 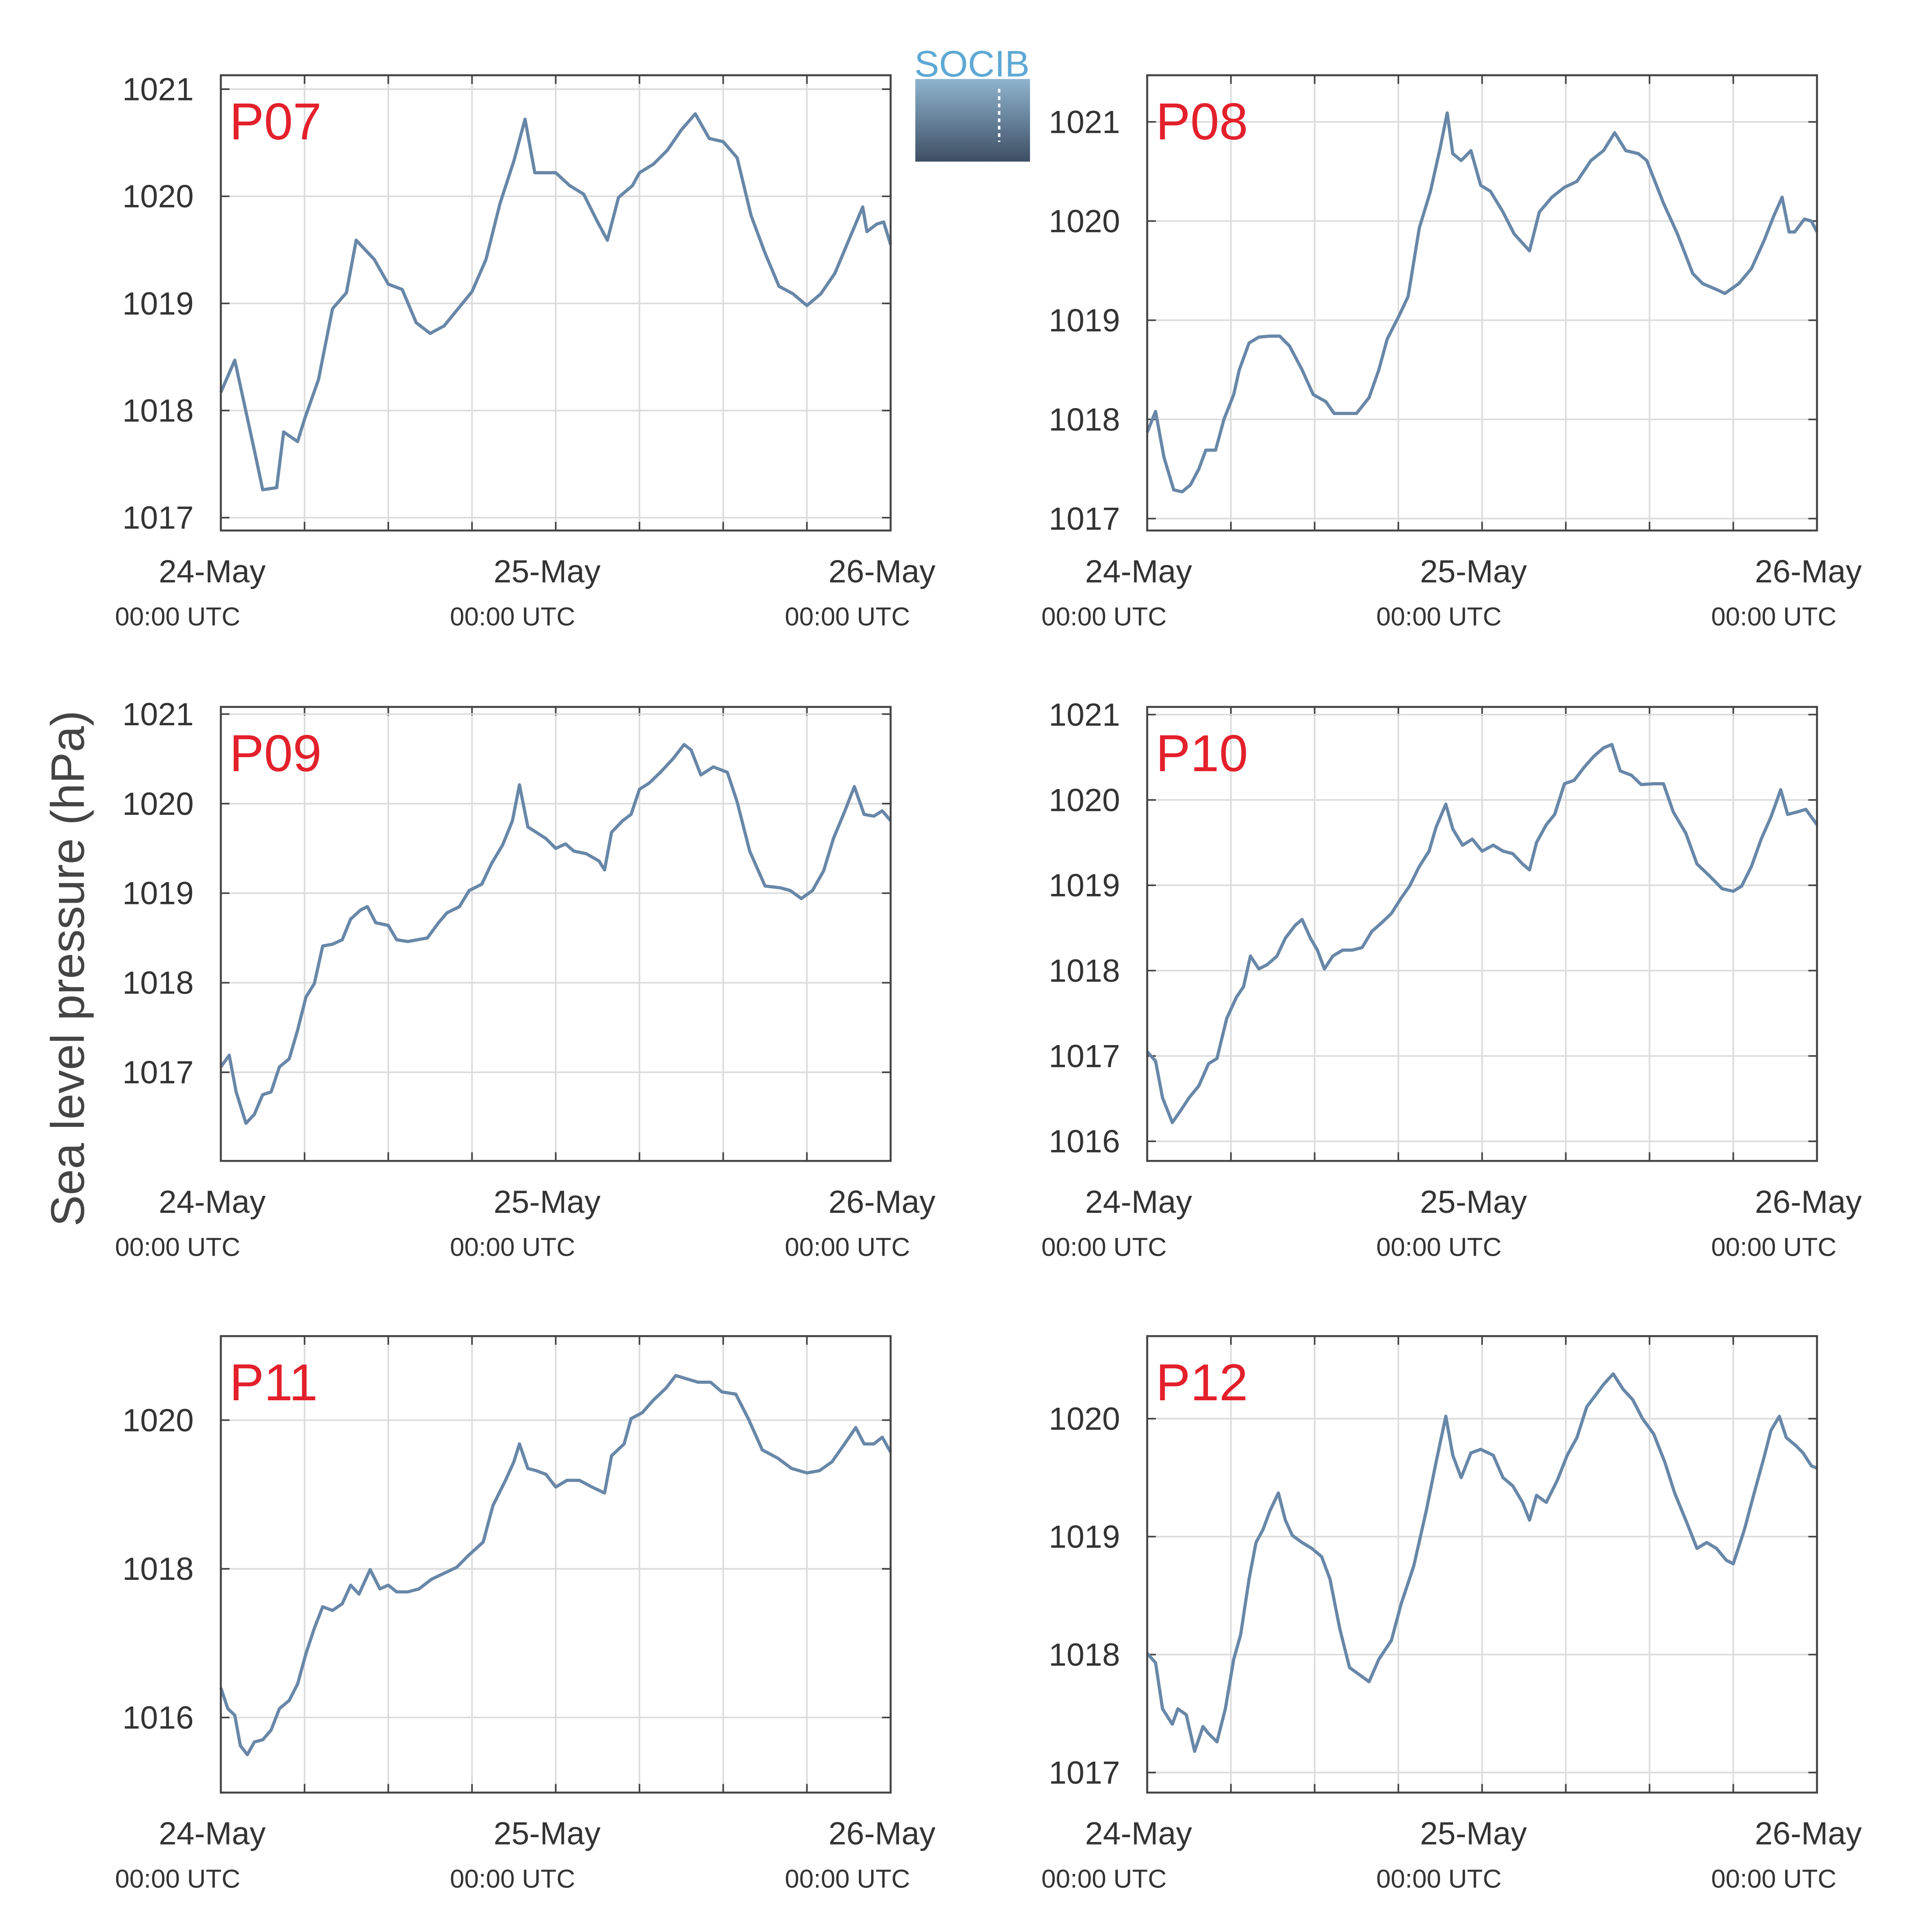 What do you see at coordinates (972, 63) in the screenshot?
I see `logo-text: SOCIB` at bounding box center [972, 63].